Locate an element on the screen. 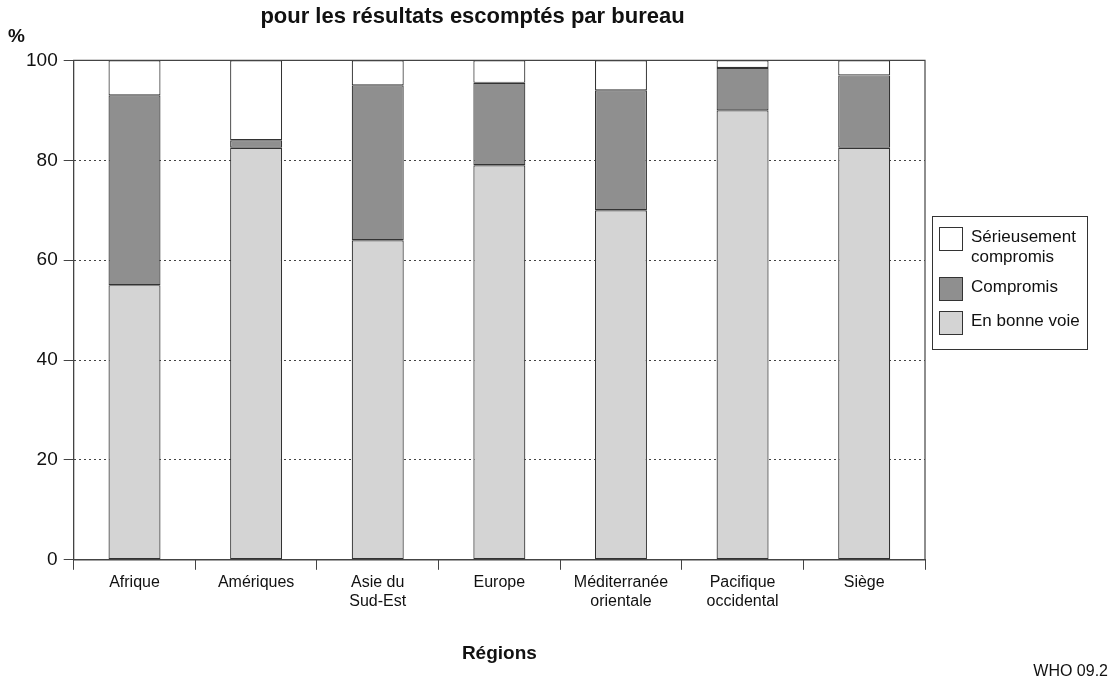  y-tick-label: 0 is located at coordinates (52, 559).